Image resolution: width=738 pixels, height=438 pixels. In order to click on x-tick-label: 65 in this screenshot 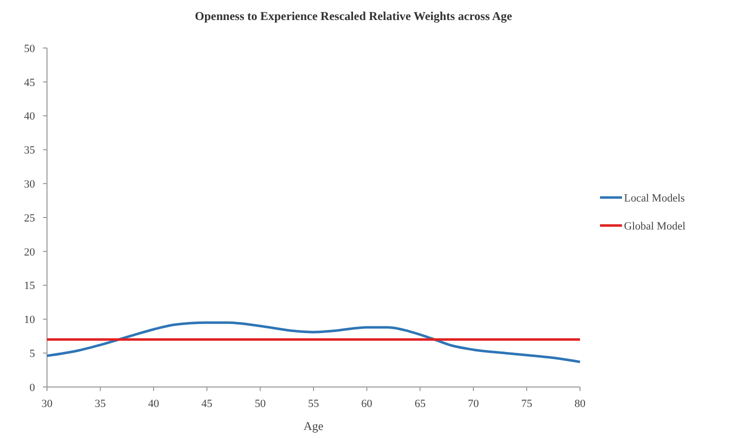, I will do `click(420, 404)`.